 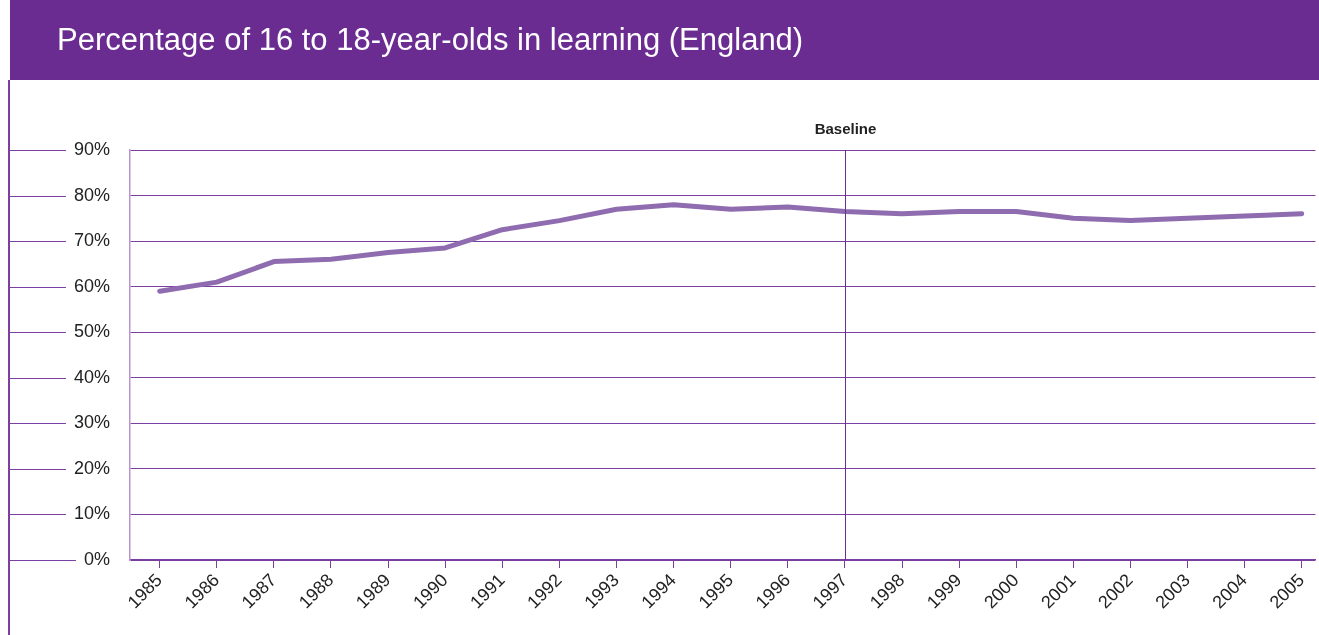 I want to click on y-tick-label: 70%, so click(x=91, y=240).